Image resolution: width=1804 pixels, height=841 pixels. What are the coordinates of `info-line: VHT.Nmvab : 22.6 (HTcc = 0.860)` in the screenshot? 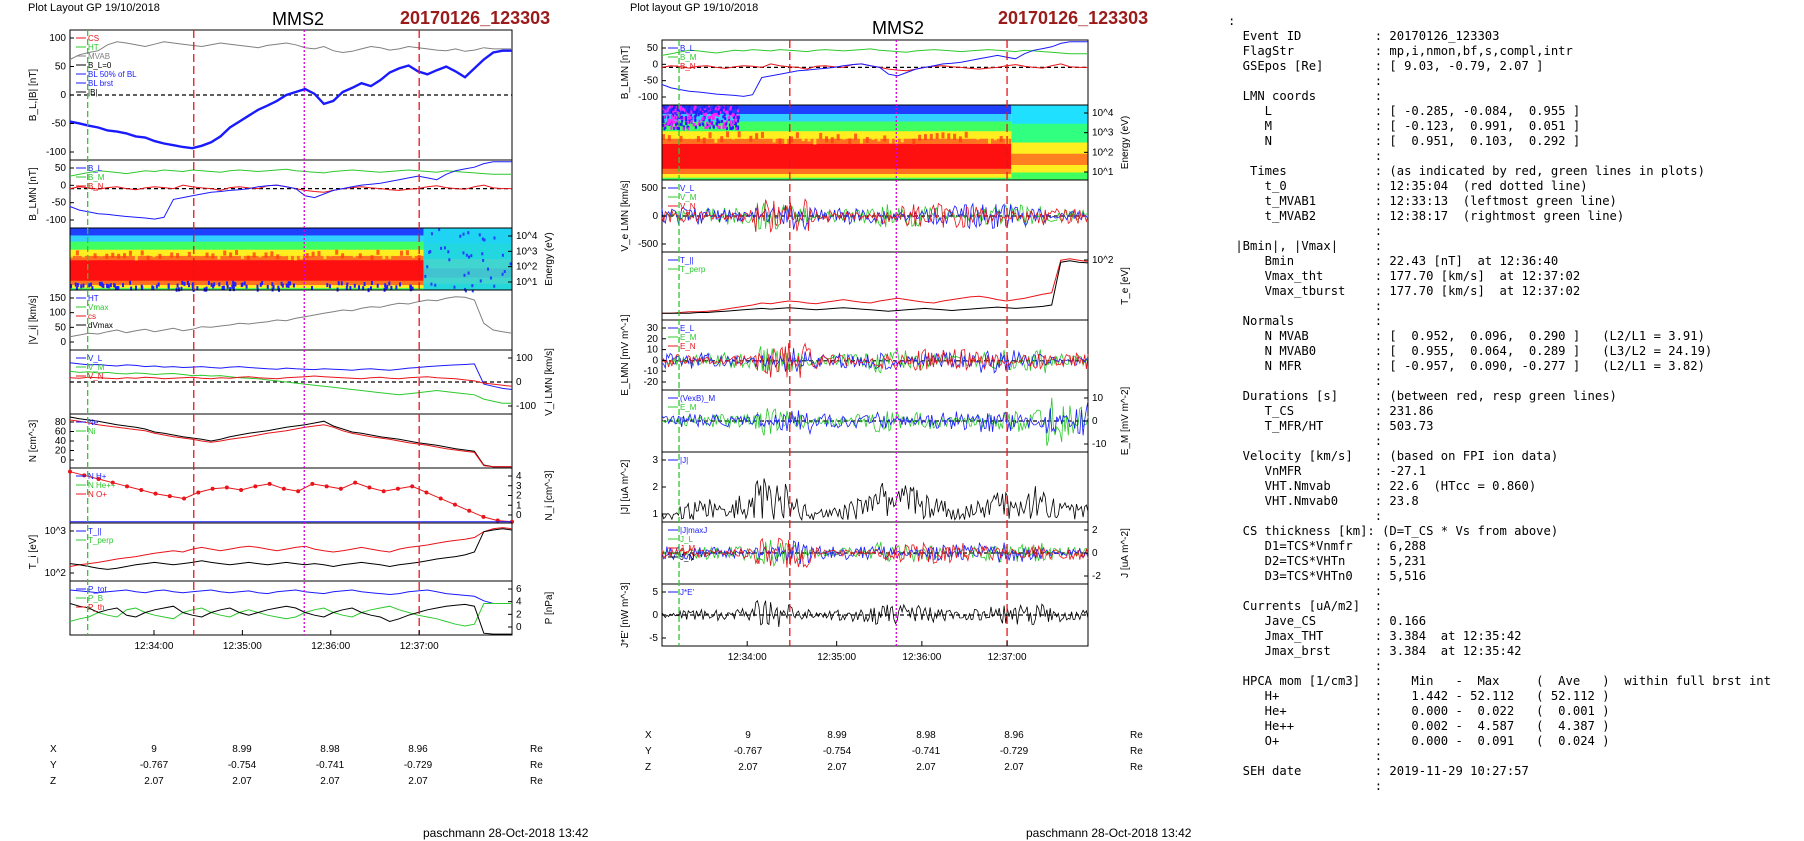 It's located at (1382, 486).